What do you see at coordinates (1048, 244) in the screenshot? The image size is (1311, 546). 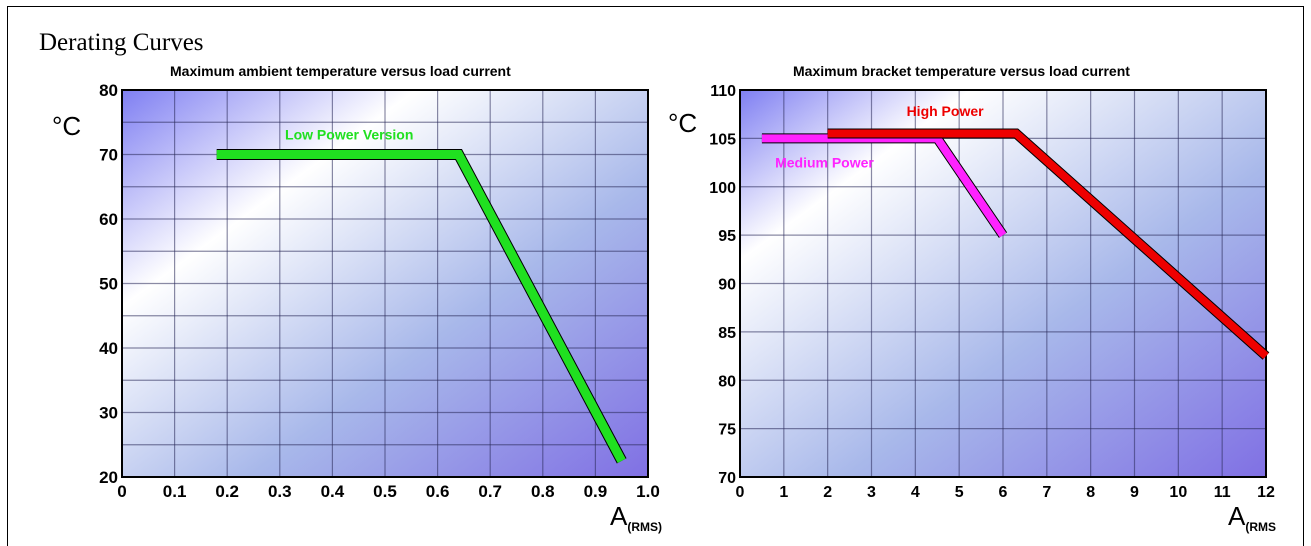 I see `series-line` at bounding box center [1048, 244].